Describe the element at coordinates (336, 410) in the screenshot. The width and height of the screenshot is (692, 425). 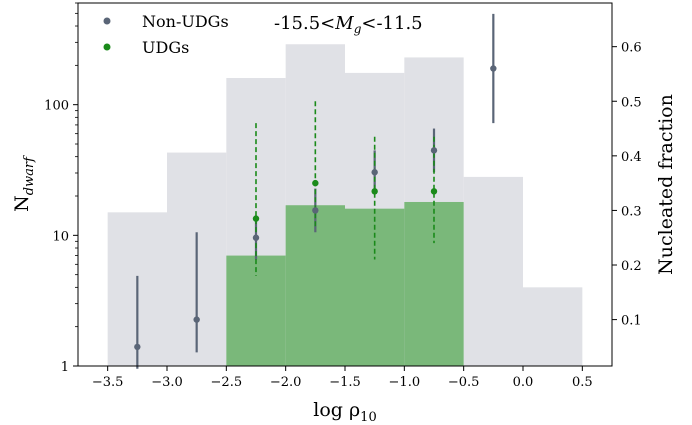
I see `x-axis-label-base: log ρ` at that location.